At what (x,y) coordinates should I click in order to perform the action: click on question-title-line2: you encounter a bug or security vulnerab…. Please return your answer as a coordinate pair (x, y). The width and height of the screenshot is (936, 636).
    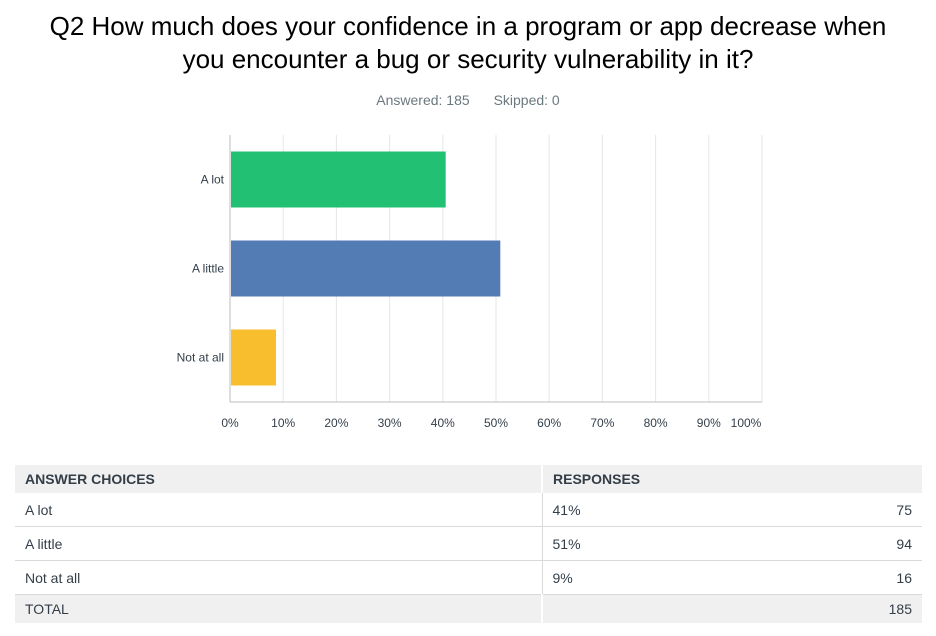
    Looking at the image, I should click on (468, 59).